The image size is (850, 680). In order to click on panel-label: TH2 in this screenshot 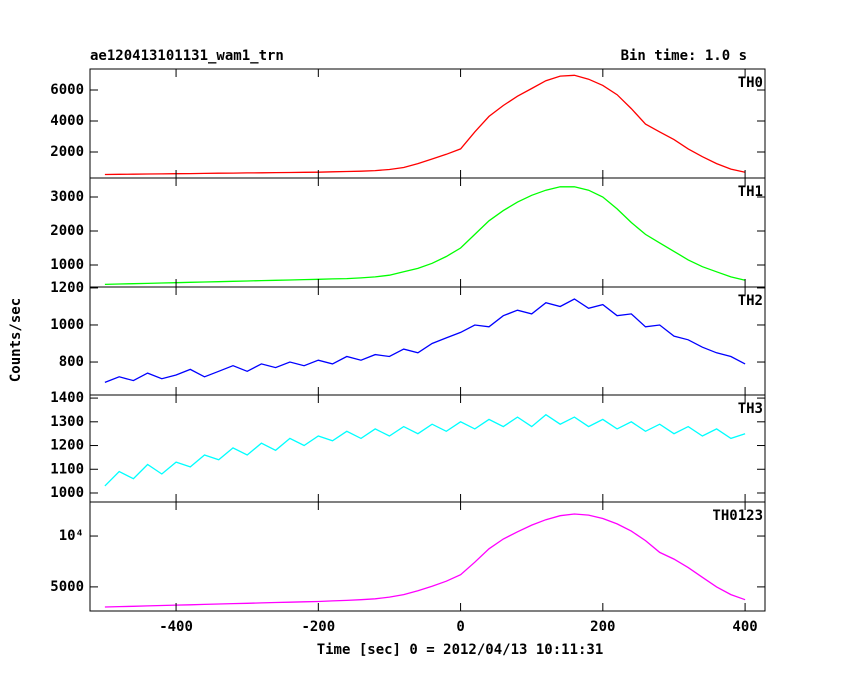, I will do `click(750, 301)`.